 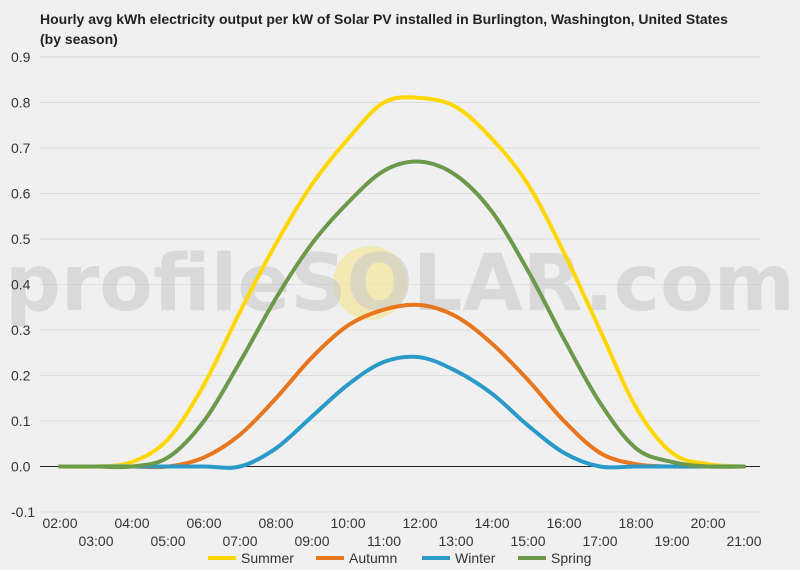 What do you see at coordinates (347, 523) in the screenshot?
I see `x-tick-label: 10:00` at bounding box center [347, 523].